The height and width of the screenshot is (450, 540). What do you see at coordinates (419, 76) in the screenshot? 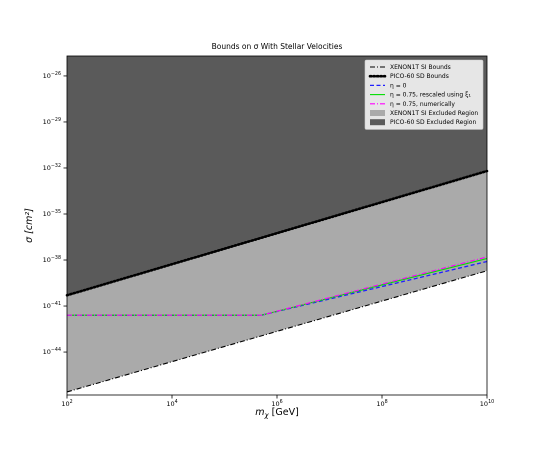
I see `legend-label-1: PICO-60 SD Bounds` at bounding box center [419, 76].